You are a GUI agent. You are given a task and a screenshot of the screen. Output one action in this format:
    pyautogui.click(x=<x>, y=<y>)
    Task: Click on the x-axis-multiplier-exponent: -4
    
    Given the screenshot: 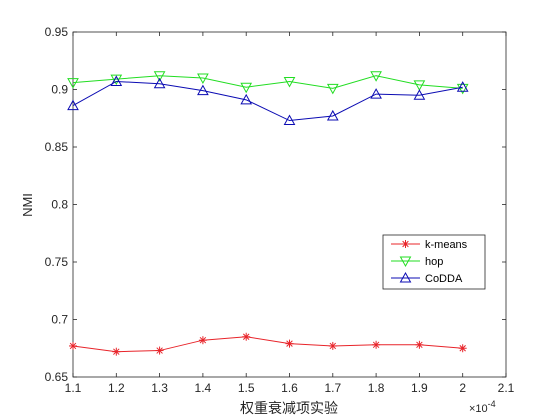 What is the action you would take?
    pyautogui.click(x=492, y=404)
    